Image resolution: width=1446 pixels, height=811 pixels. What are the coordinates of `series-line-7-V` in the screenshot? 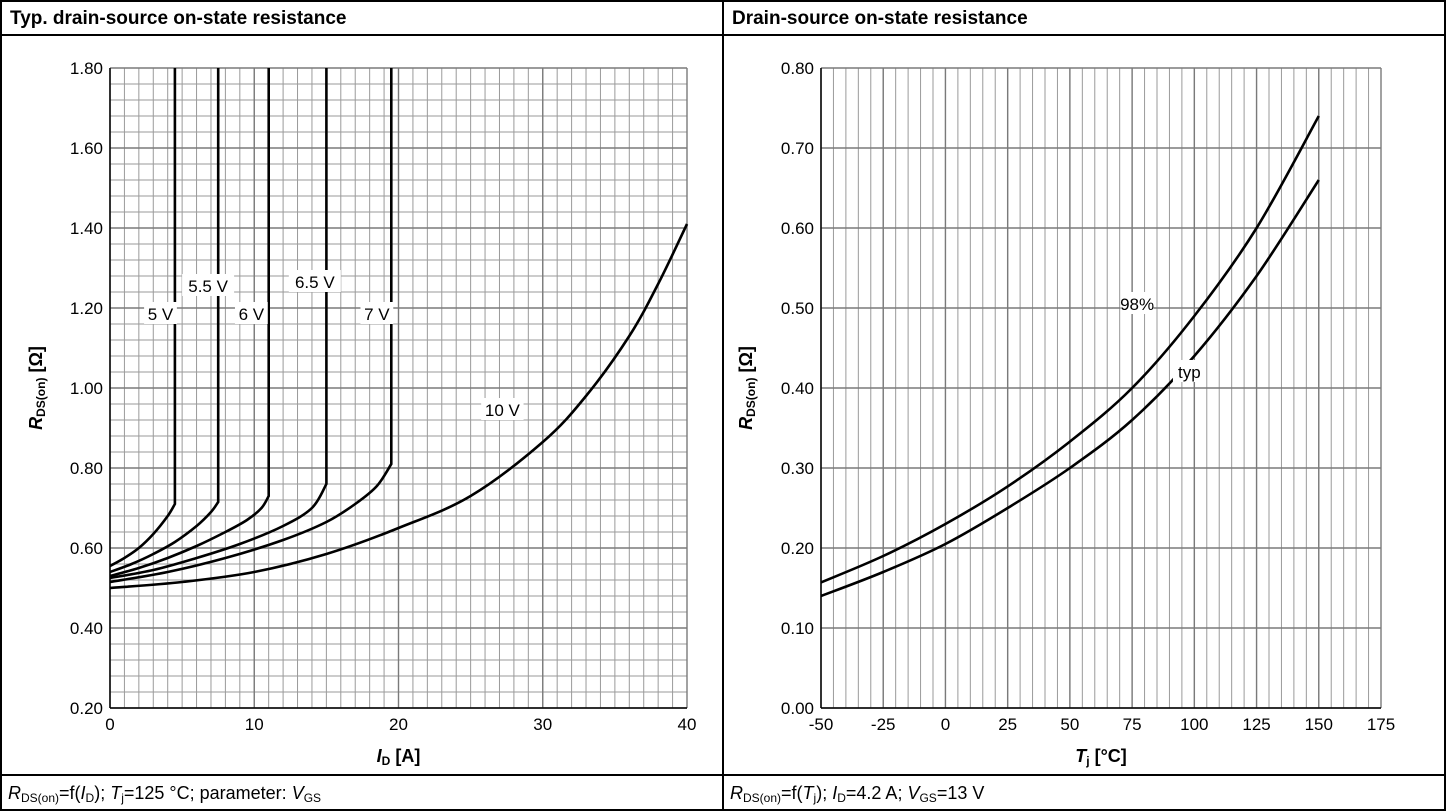 It's located at (251, 326).